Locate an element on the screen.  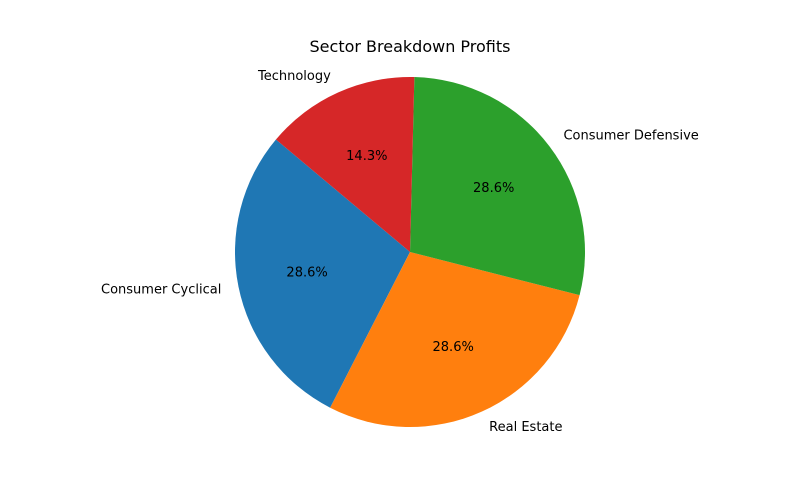
slice-label-consumer-cyclical: Consumer Cyclical is located at coordinates (161, 290).